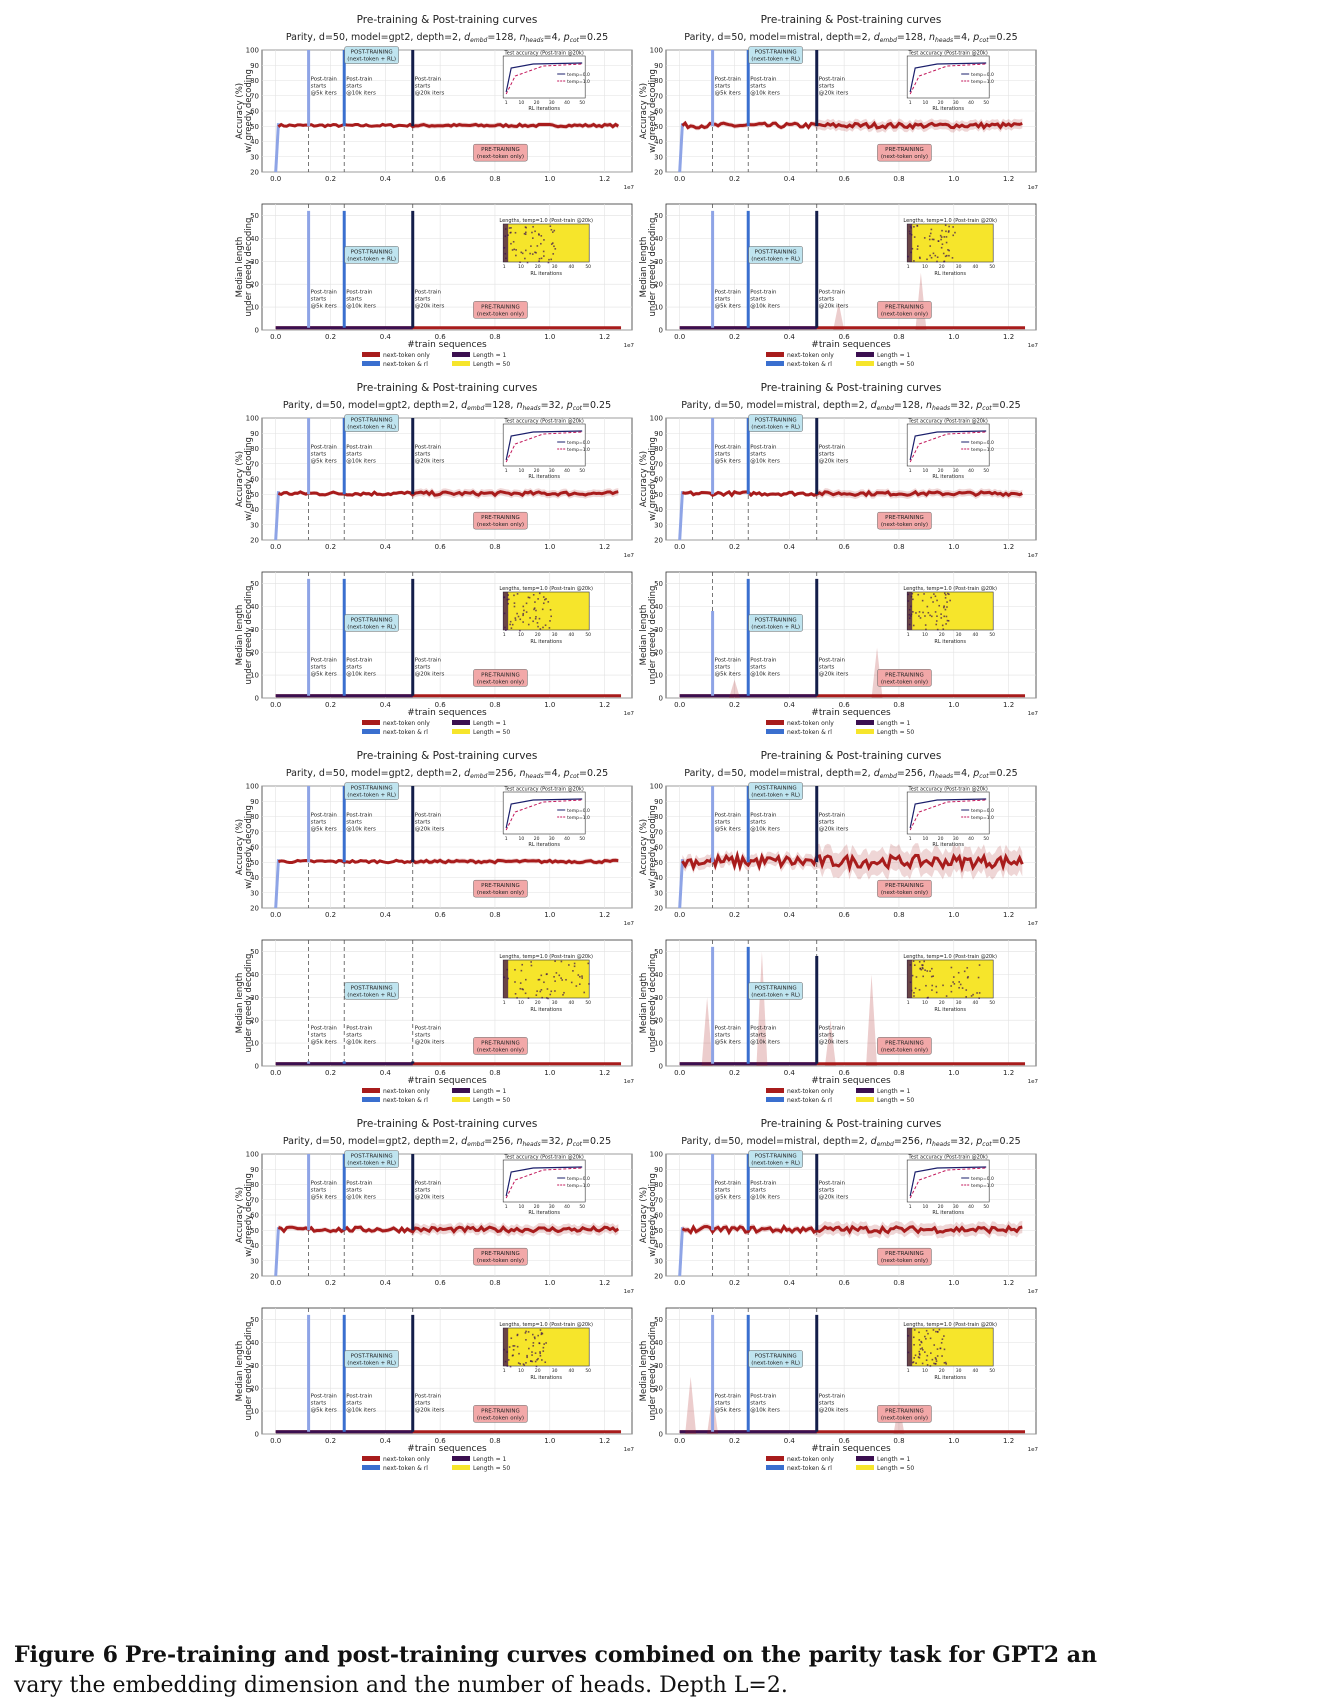  Describe the element at coordinates (778, 37) in the screenshot. I see `subtitle-part: Parity, d=50, model=mistral, depth=2,` at that location.